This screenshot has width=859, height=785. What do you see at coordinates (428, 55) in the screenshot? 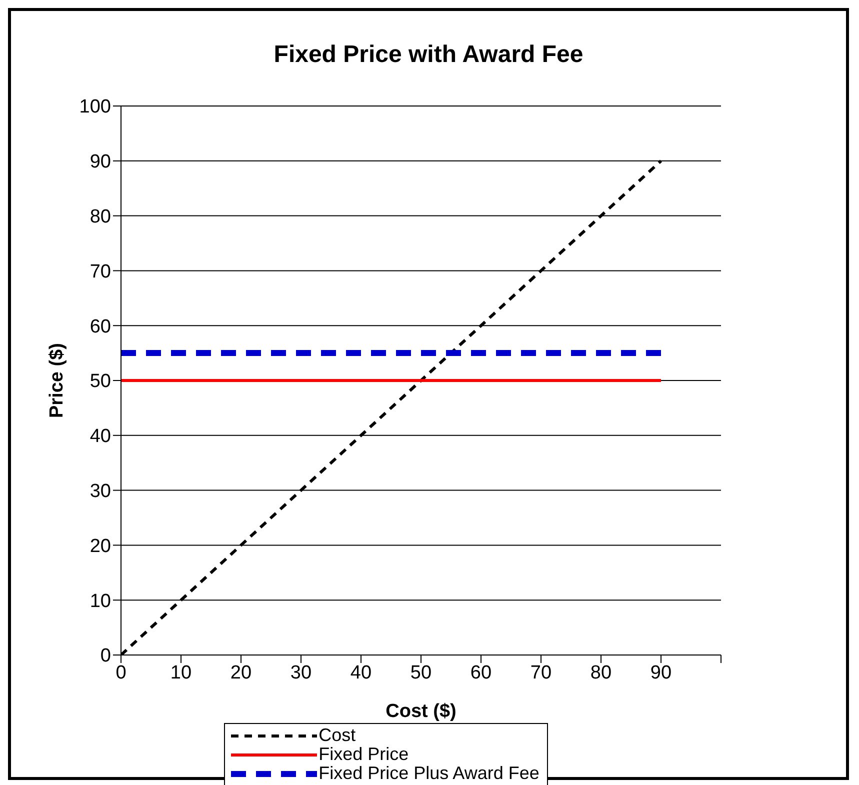
I see `chart-title: Fixed Price with Award Fee` at bounding box center [428, 55].